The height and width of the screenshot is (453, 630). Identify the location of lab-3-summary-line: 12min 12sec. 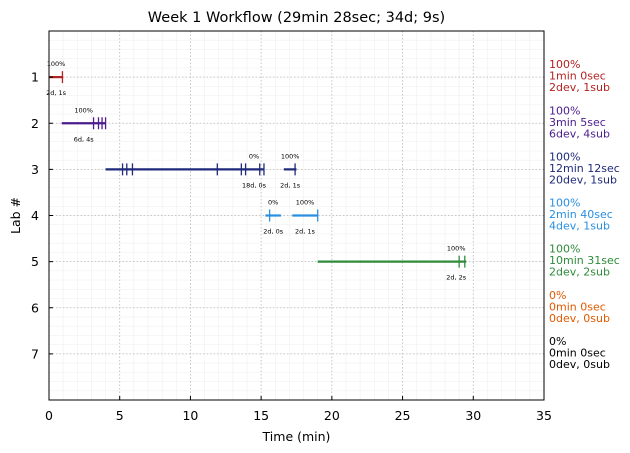
(584, 168).